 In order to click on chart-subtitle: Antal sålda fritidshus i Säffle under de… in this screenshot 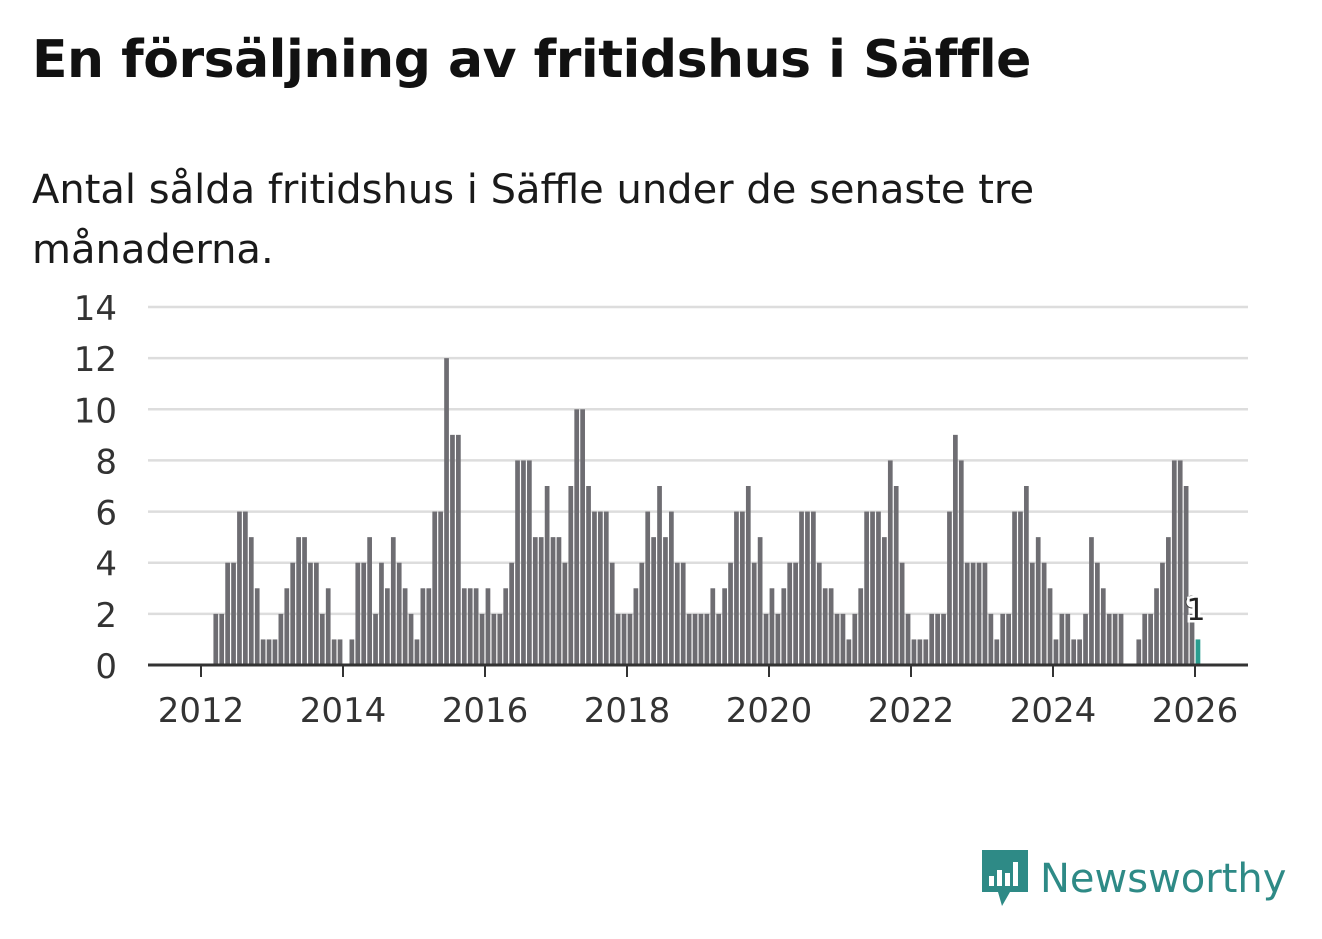, I will do `click(533, 220)`.